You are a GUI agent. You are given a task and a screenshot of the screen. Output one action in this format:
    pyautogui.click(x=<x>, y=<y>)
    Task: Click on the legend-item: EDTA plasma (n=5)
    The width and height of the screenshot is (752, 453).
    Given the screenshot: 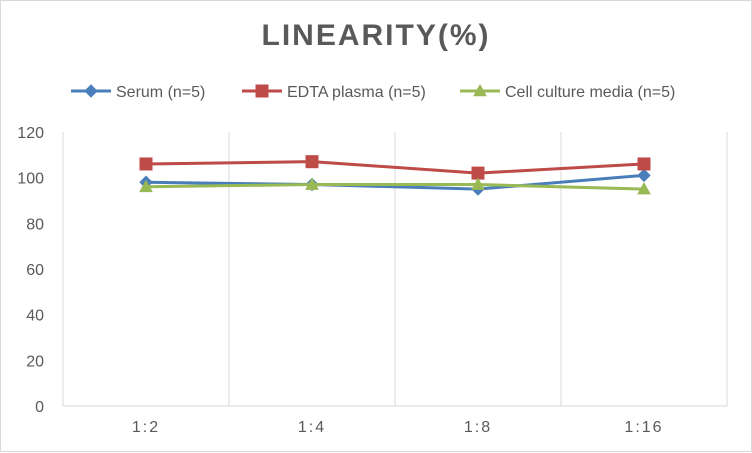 What is the action you would take?
    pyautogui.click(x=334, y=92)
    